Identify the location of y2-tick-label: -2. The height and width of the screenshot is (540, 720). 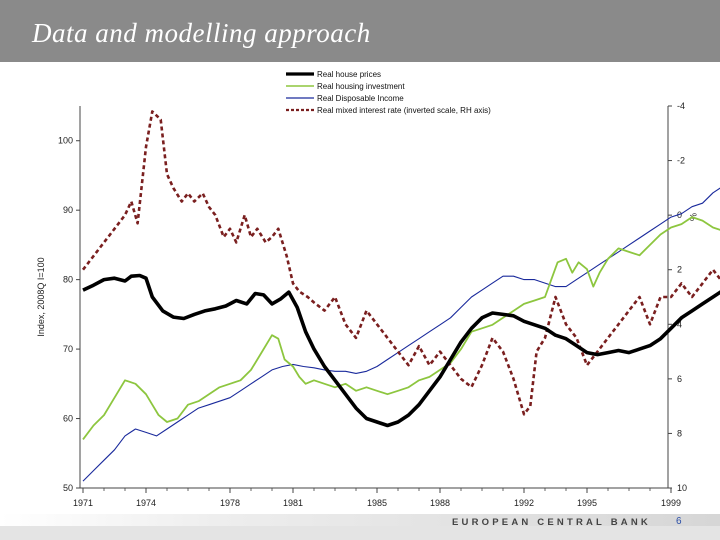
(681, 161).